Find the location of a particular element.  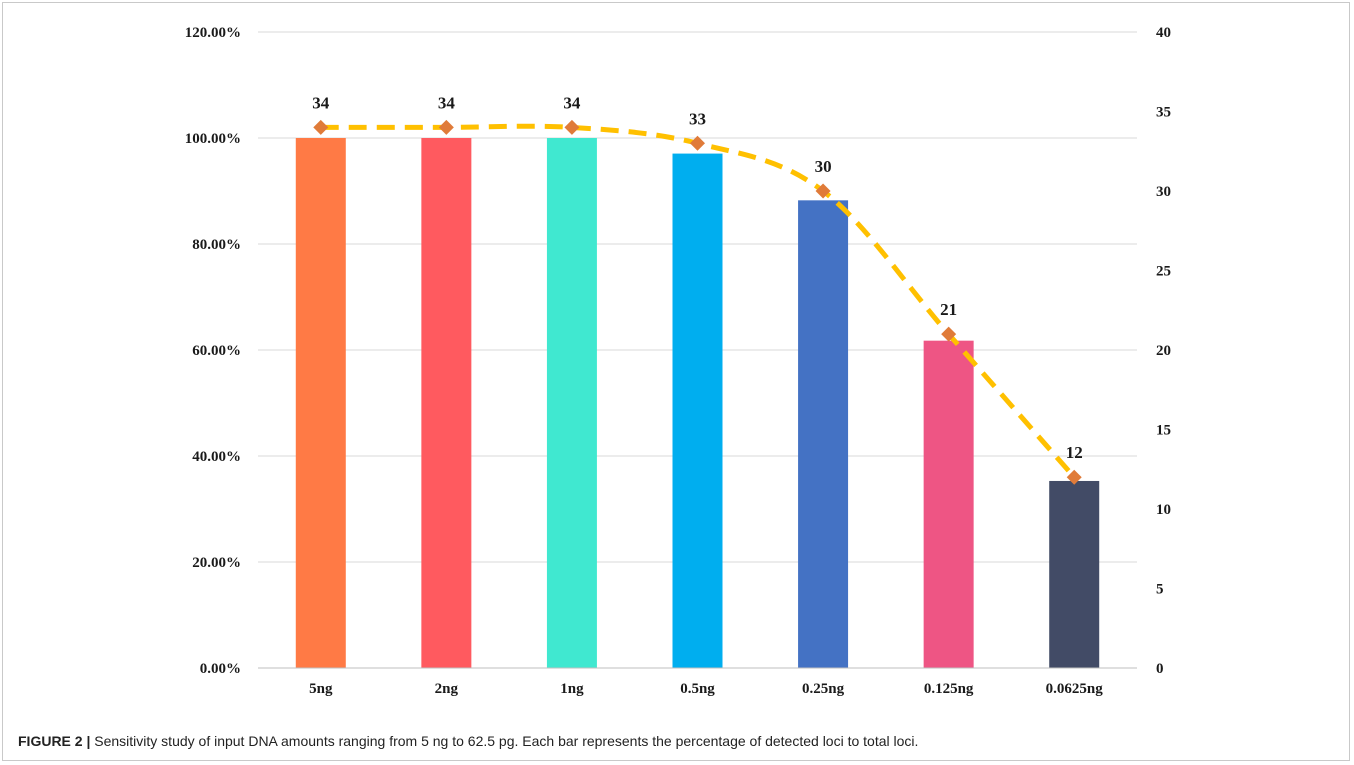

category-label: 5ng is located at coordinates (321, 689).